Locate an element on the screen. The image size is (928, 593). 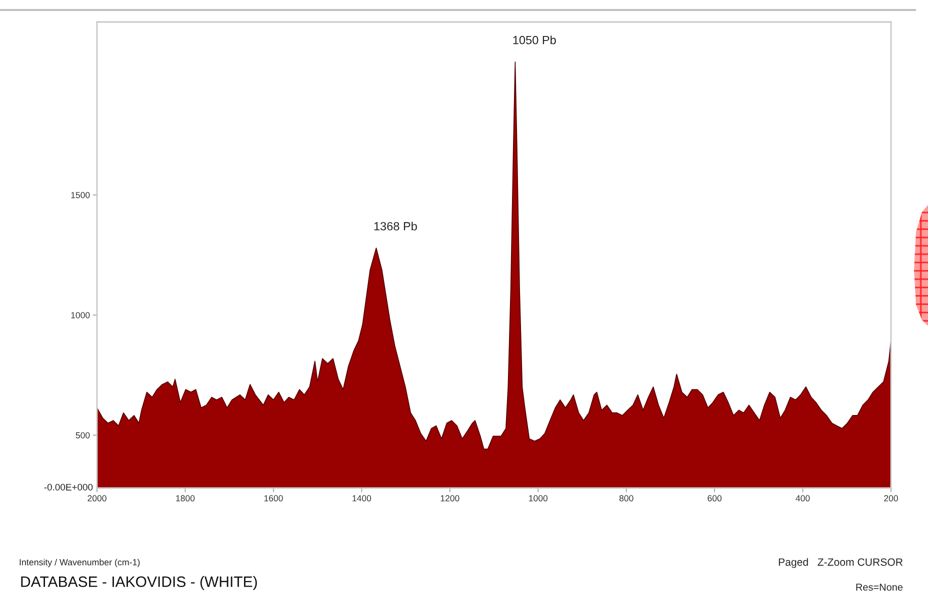
text: Intensity / Wavenumber (cm-1) is located at coordinates (80, 563).